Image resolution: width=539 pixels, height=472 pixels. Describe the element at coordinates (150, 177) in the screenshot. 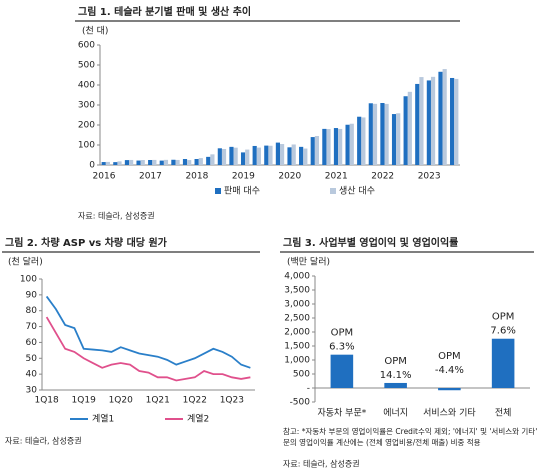

I see `x-tick-label: 2017` at that location.